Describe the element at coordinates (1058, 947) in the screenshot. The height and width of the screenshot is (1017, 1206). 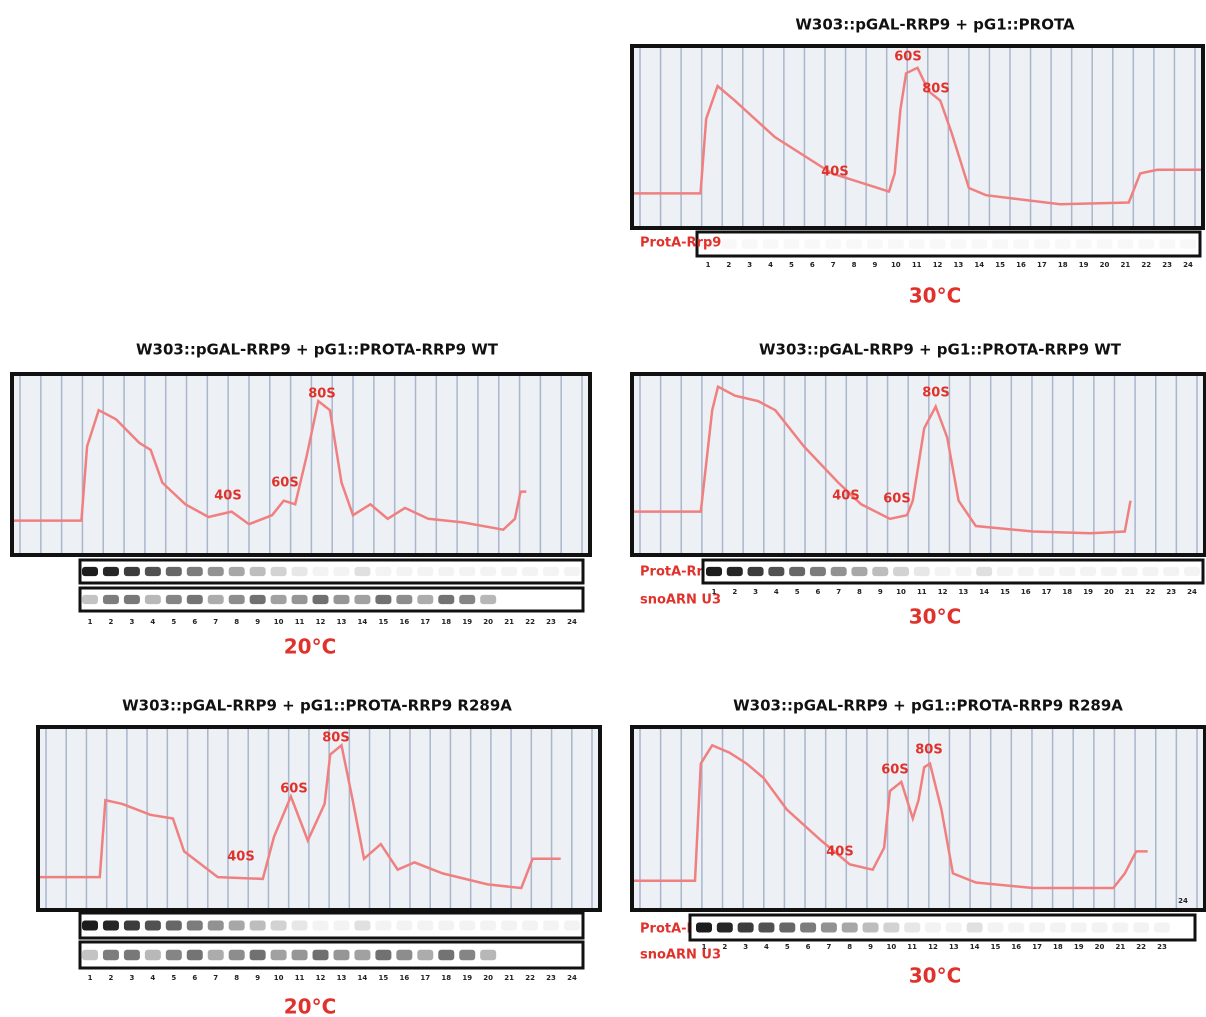
I see `lane-number: 18` at that location.